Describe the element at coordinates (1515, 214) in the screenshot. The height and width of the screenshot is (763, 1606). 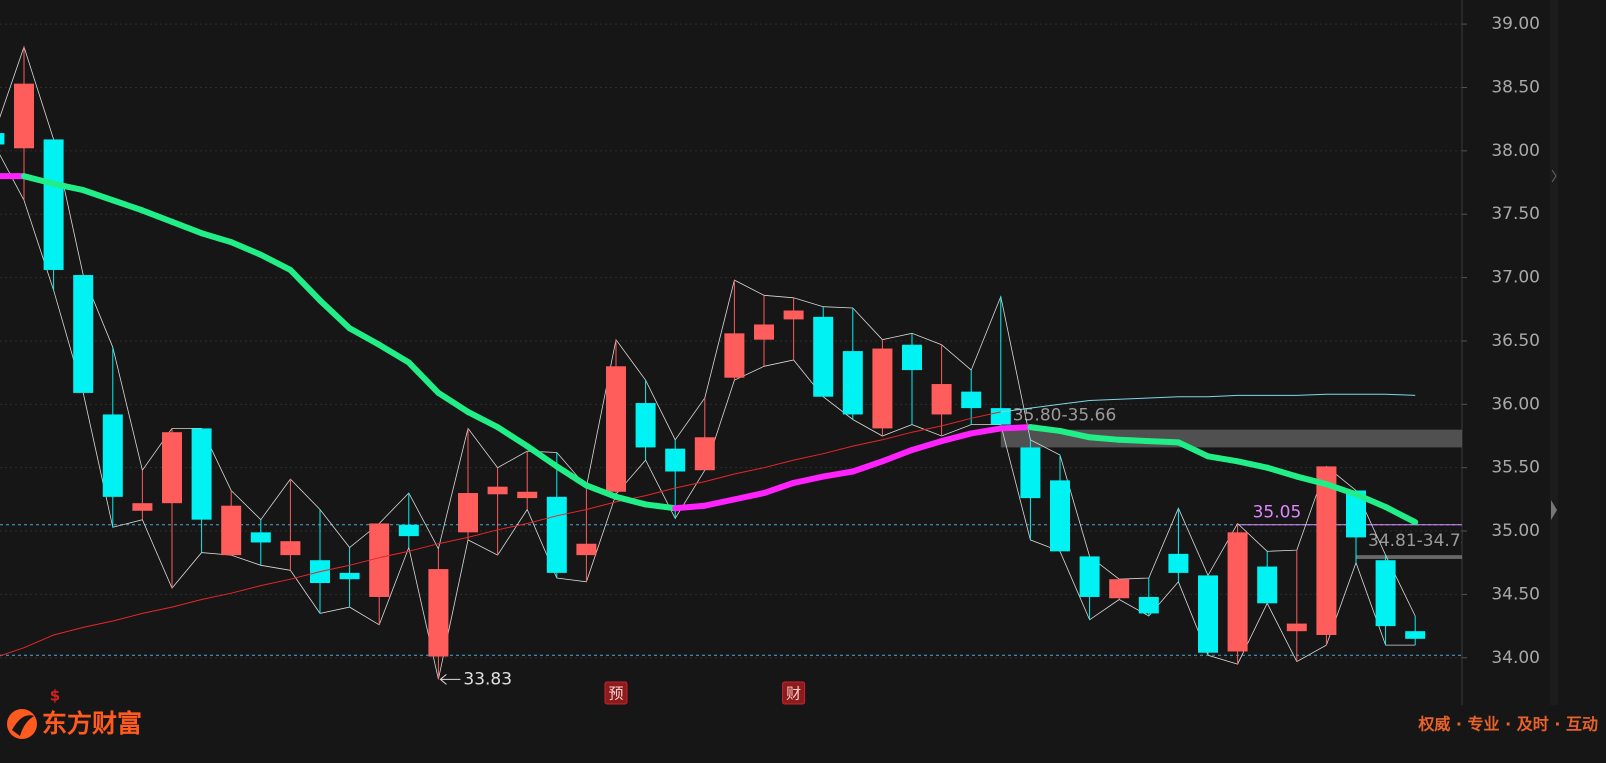
I see `y-tick-label: 37.50` at that location.